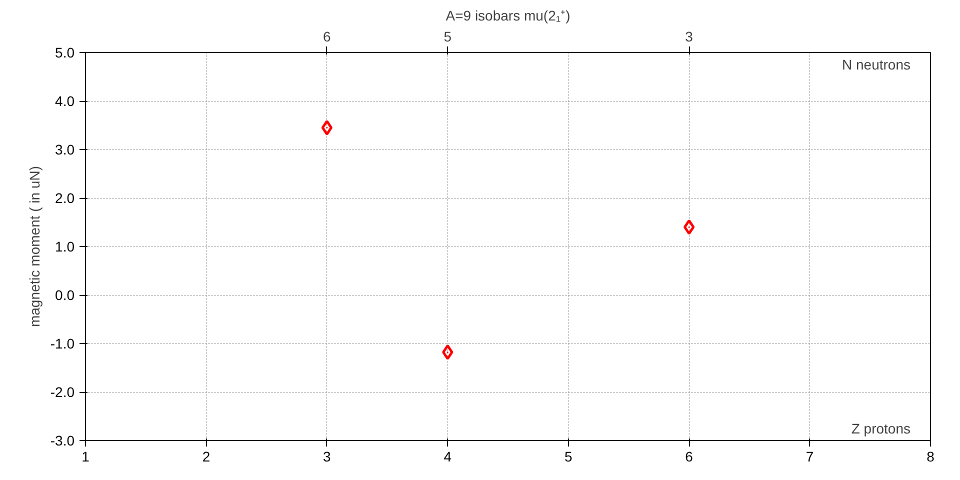  Describe the element at coordinates (689, 456) in the screenshot. I see `x-tick-label: 6` at that location.